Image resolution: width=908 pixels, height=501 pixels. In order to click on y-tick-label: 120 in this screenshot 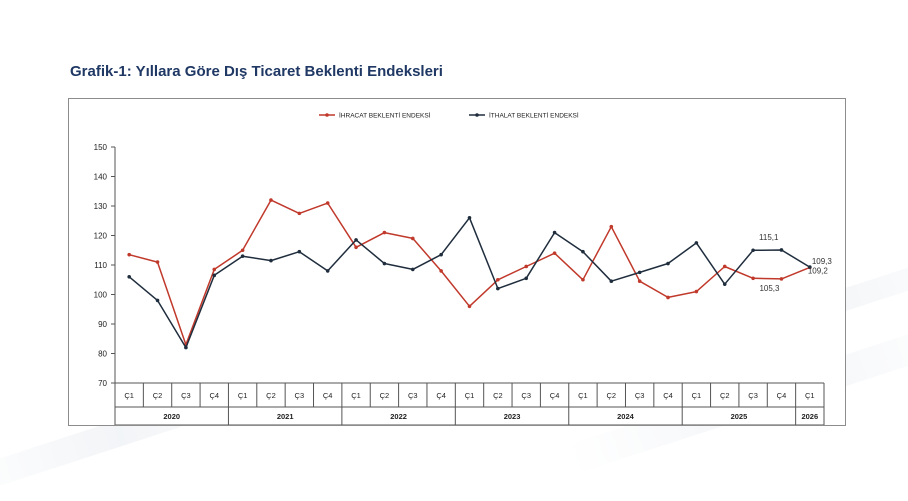, I will do `click(101, 236)`.